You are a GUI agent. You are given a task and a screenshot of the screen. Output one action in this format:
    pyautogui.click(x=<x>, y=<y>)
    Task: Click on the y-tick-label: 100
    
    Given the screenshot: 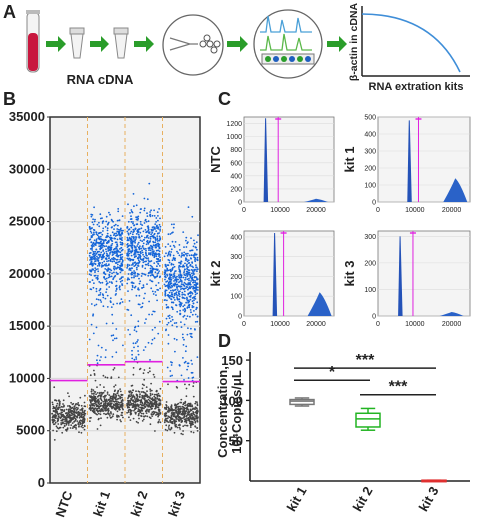 What is the action you would take?
    pyautogui.click(x=232, y=400)
    